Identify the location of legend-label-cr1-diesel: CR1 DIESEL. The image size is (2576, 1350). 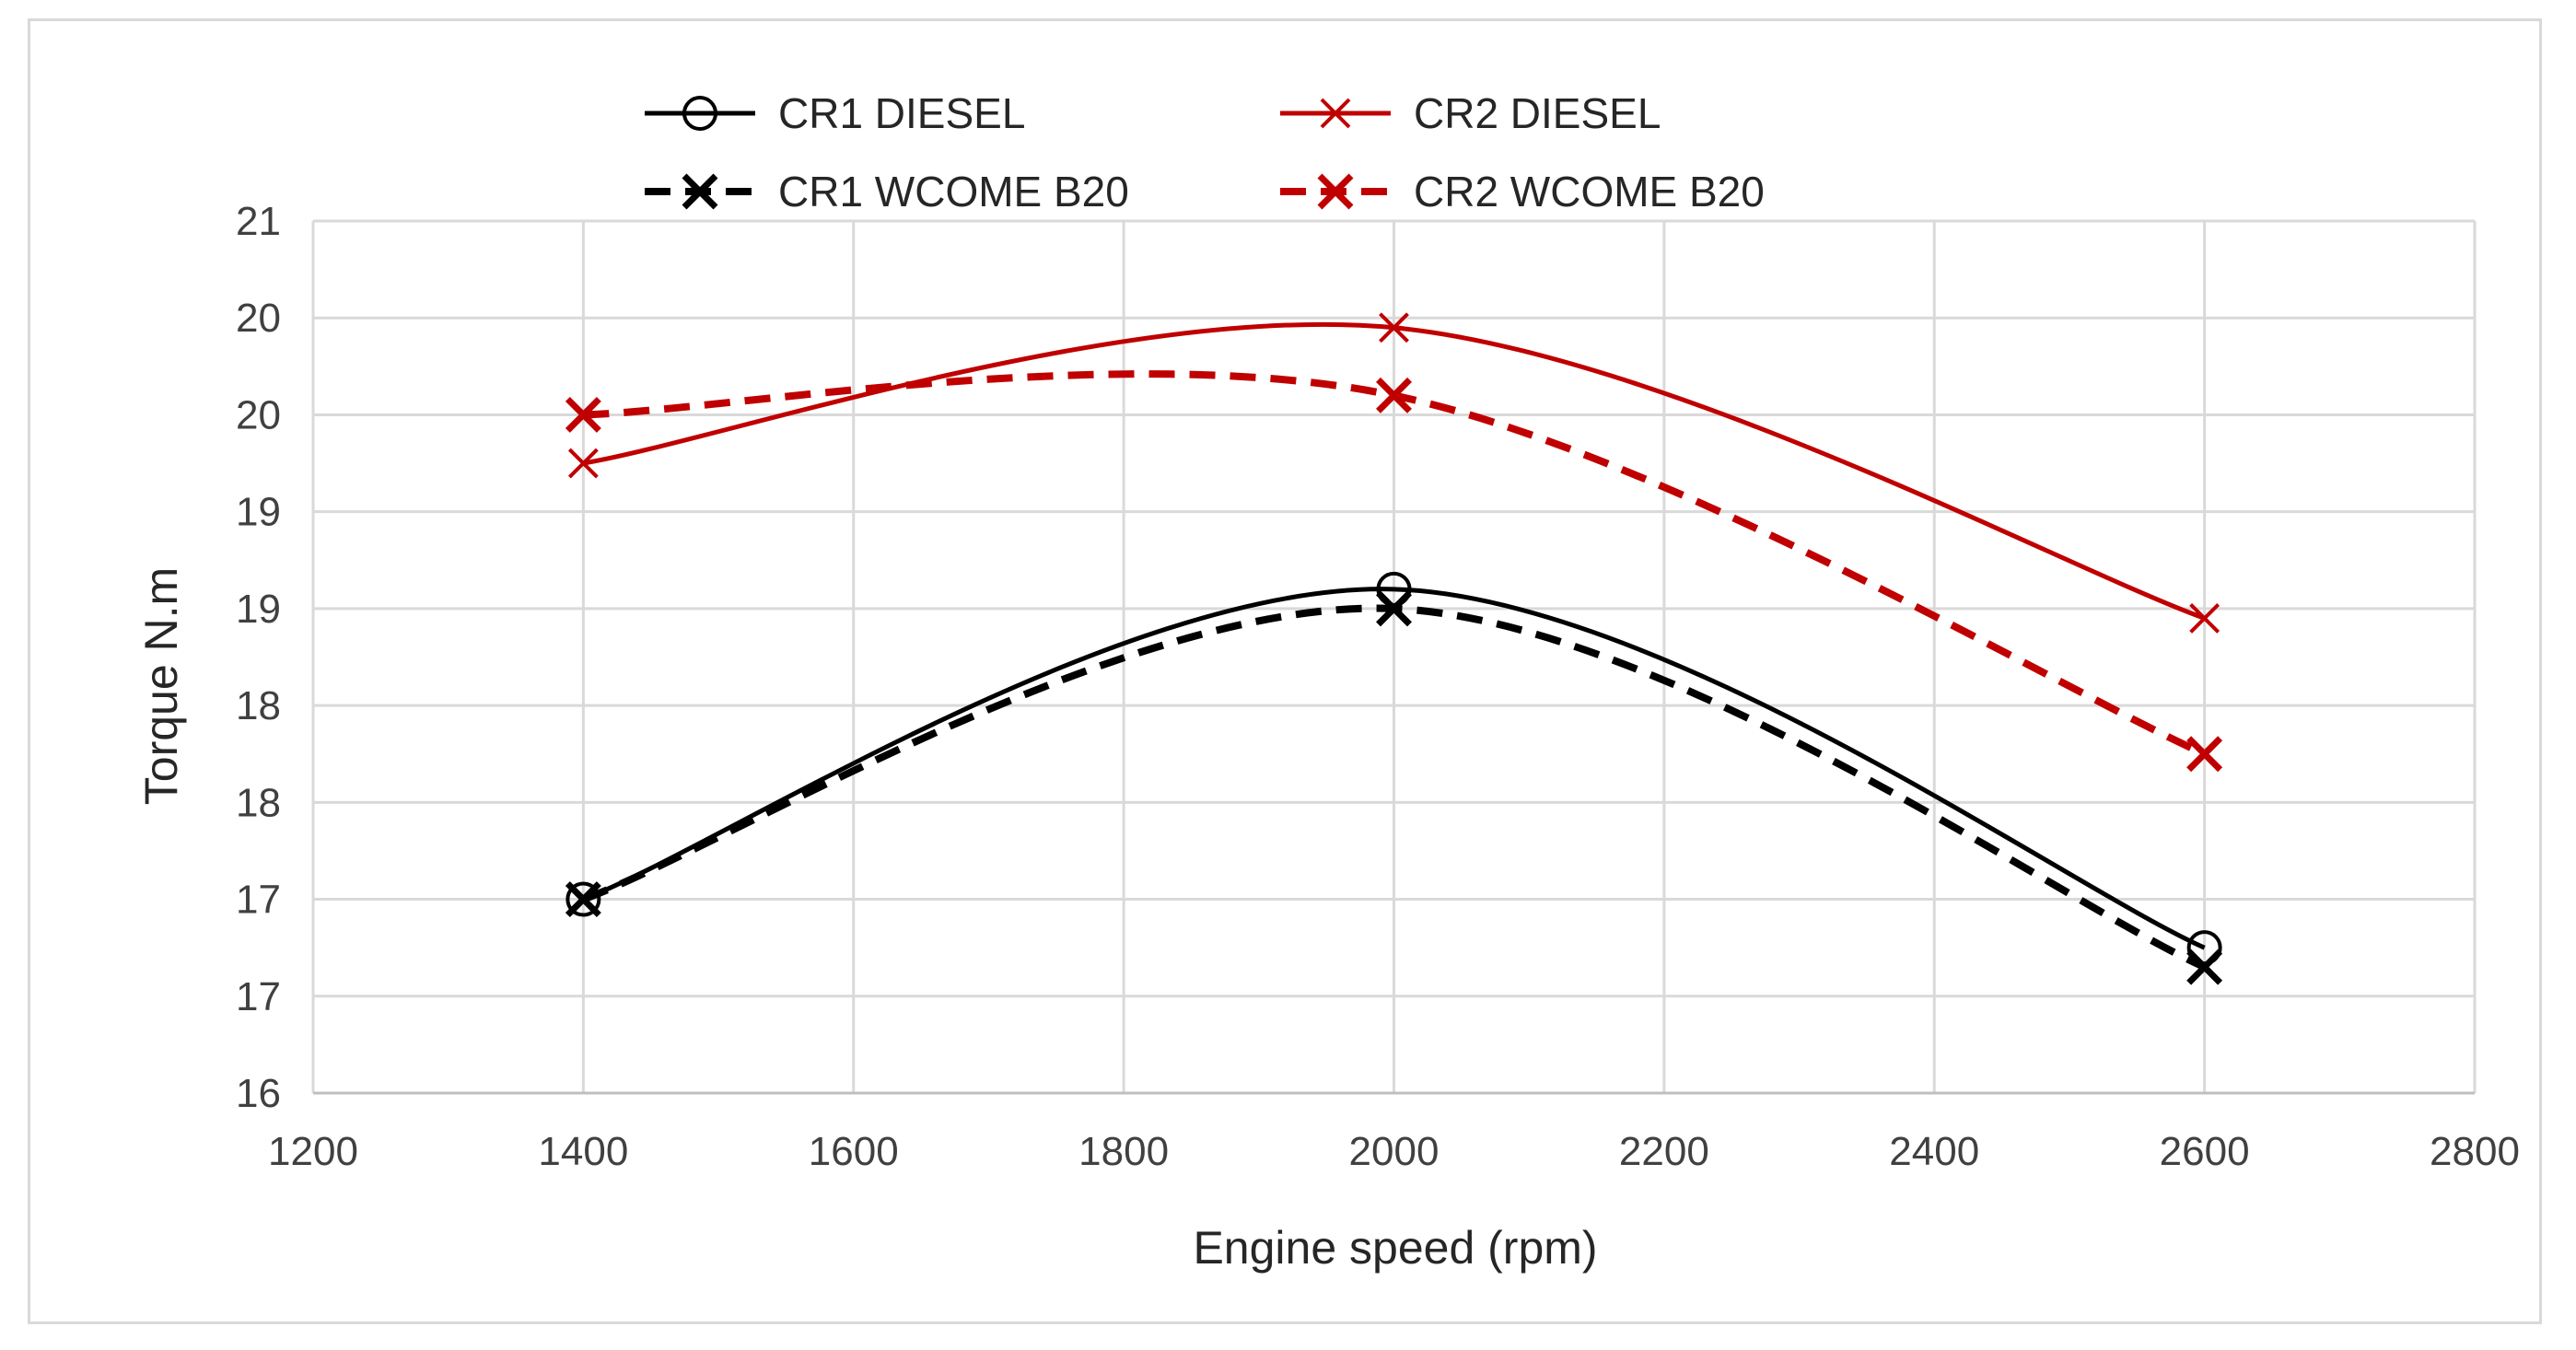
(901, 113).